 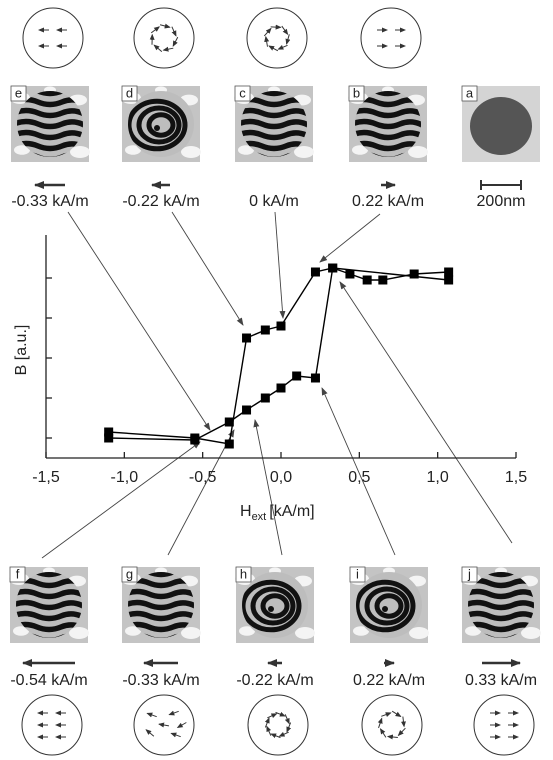 What do you see at coordinates (281, 477) in the screenshot?
I see `x-tick-label: 0,0` at bounding box center [281, 477].